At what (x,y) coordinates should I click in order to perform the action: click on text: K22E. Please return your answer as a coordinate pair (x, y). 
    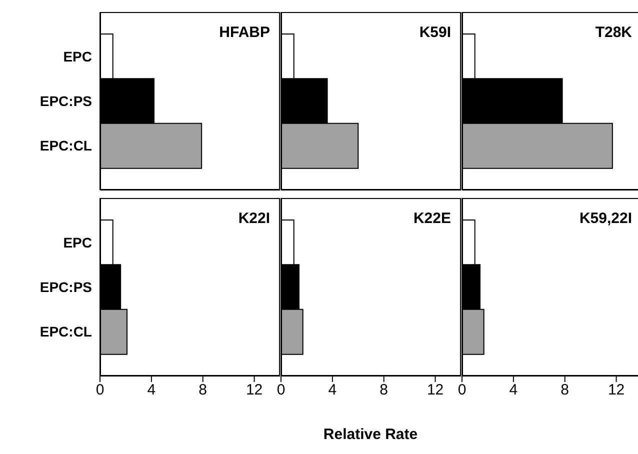
    Looking at the image, I should click on (432, 218).